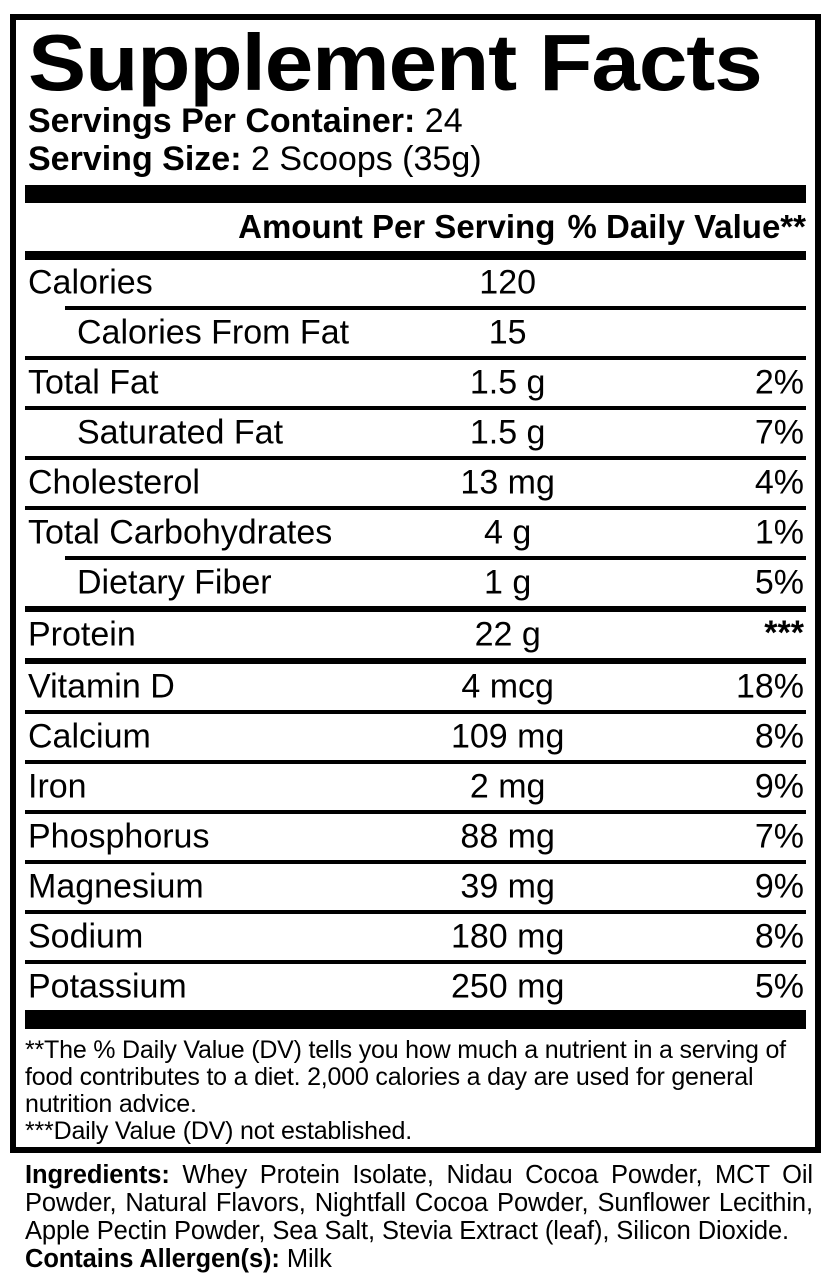 The image size is (837, 1276). I want to click on nutrient-dv: 4%, so click(779, 482).